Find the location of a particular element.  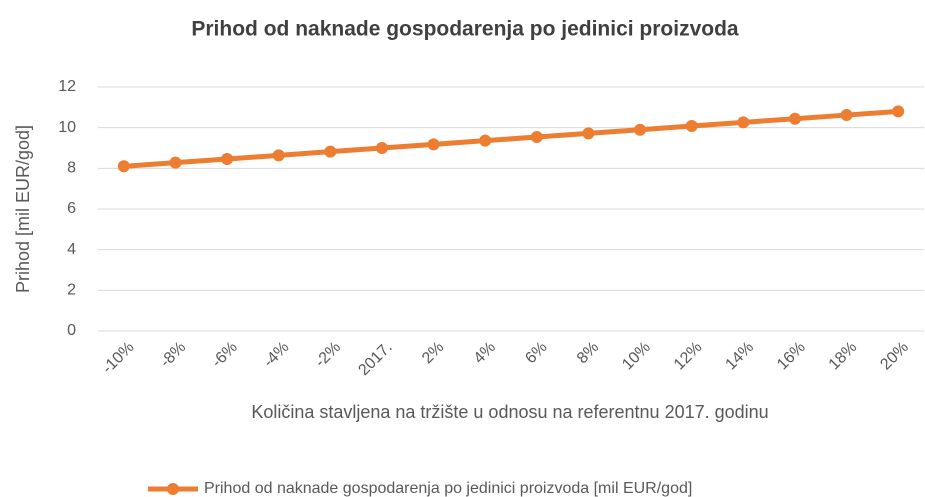

x-tick-label: 8% is located at coordinates (588, 353).